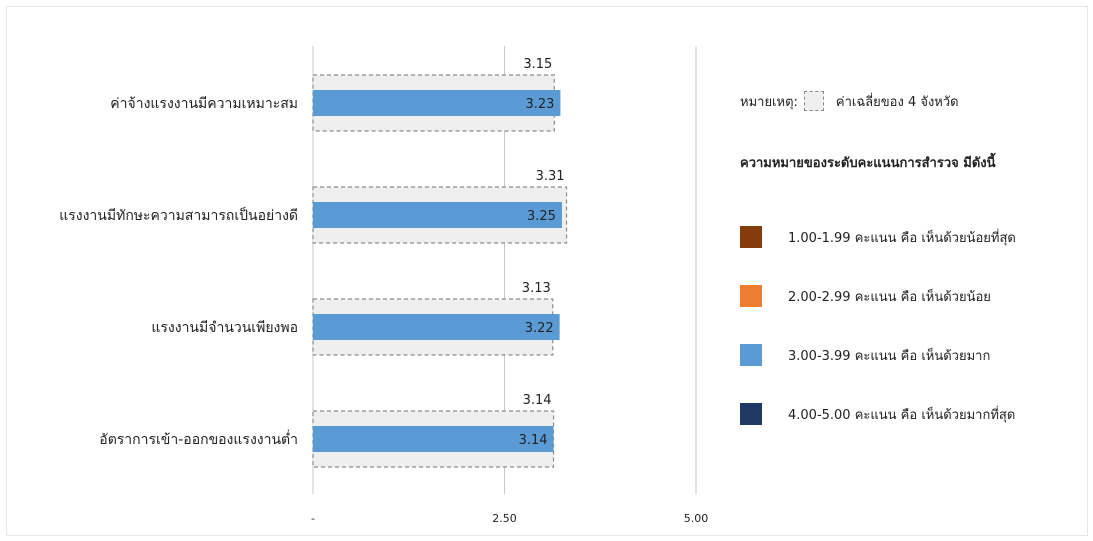 The width and height of the screenshot is (1093, 541). I want to click on reference-value-label: 3.15, so click(537, 64).